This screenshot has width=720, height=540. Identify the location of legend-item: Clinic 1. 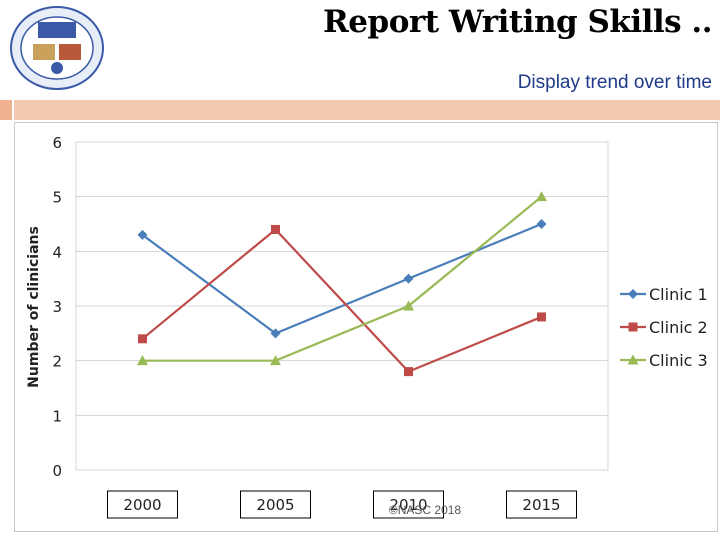
(664, 294).